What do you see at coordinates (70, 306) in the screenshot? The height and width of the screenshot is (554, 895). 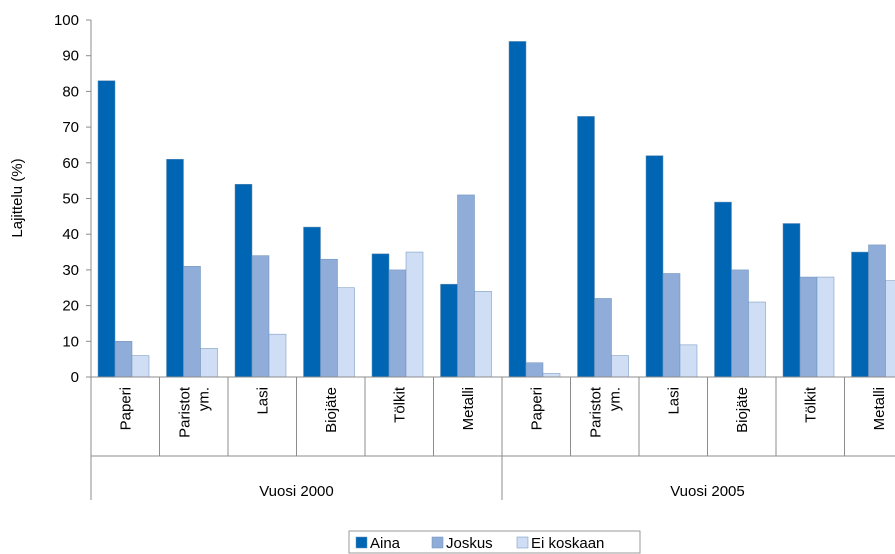 I see `y-tick-label: 20` at bounding box center [70, 306].